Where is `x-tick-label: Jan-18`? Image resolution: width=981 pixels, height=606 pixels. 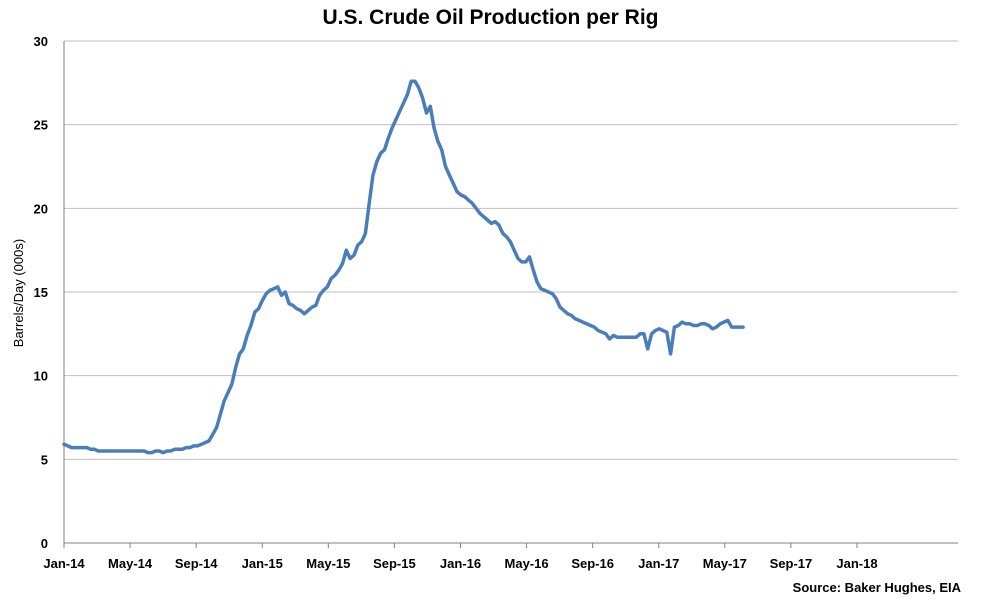
x-tick-label: Jan-18 is located at coordinates (856, 563).